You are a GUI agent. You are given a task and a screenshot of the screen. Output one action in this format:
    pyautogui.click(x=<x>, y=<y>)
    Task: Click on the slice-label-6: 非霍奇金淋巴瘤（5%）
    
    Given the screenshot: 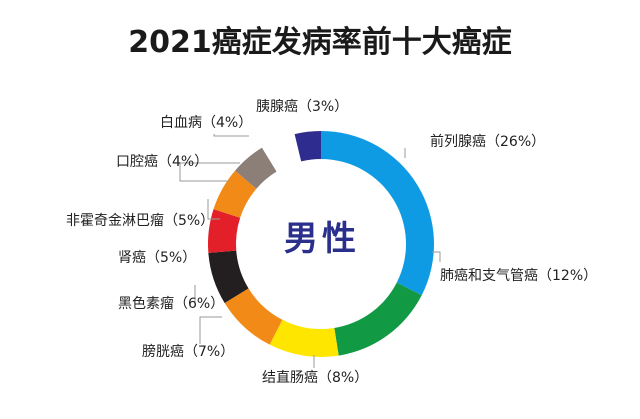 What is the action you would take?
    pyautogui.click(x=140, y=220)
    